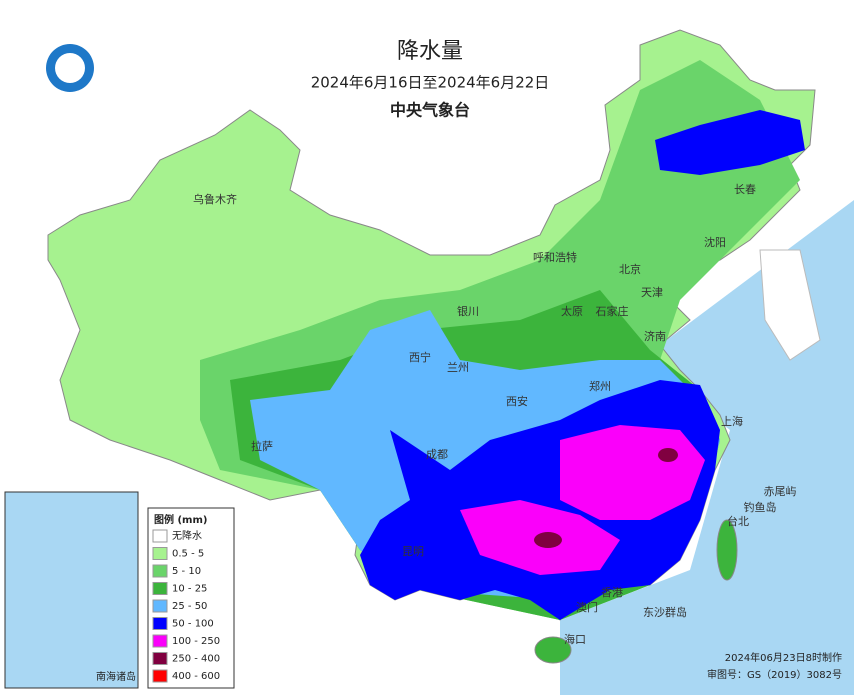 Image resolution: width=854 pixels, height=695 pixels. What do you see at coordinates (215, 199) in the screenshot?
I see `city-label: 乌鲁木齐` at bounding box center [215, 199].